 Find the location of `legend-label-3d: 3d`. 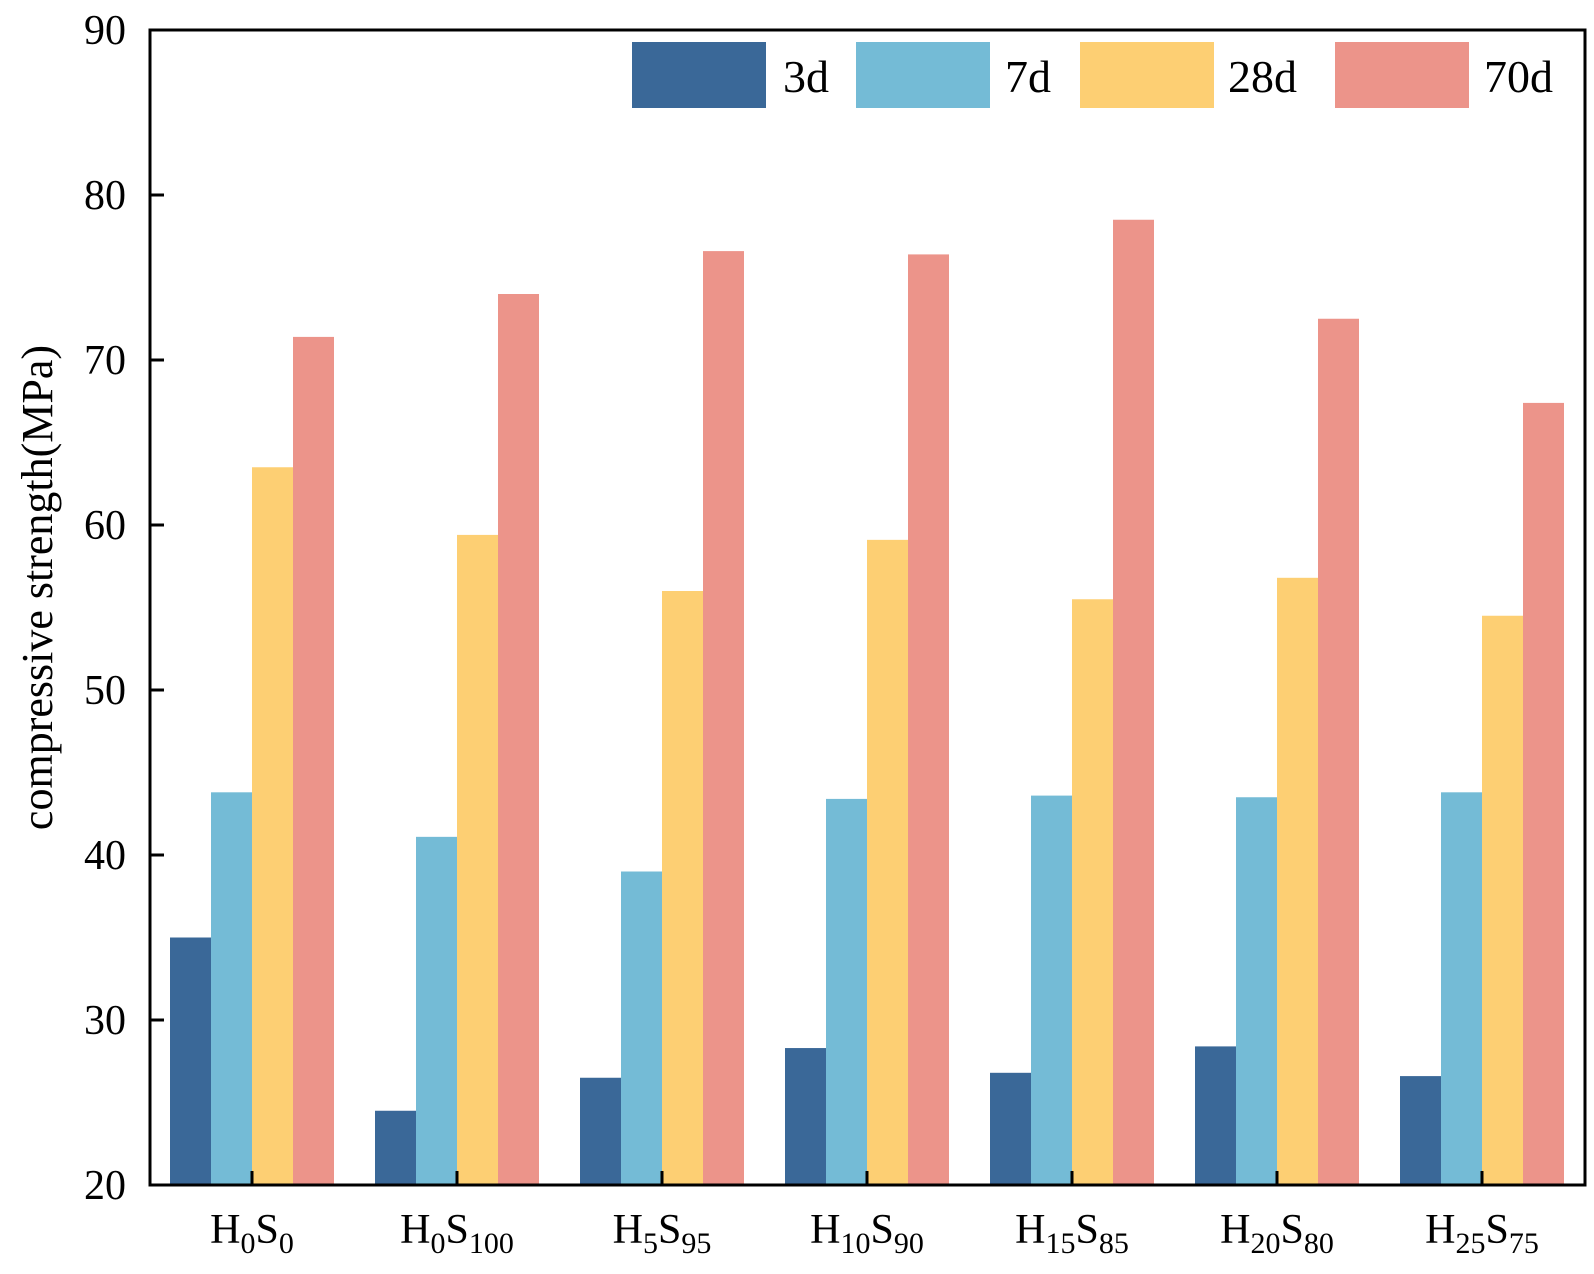

legend-label-3d: 3d is located at coordinates (806, 76).